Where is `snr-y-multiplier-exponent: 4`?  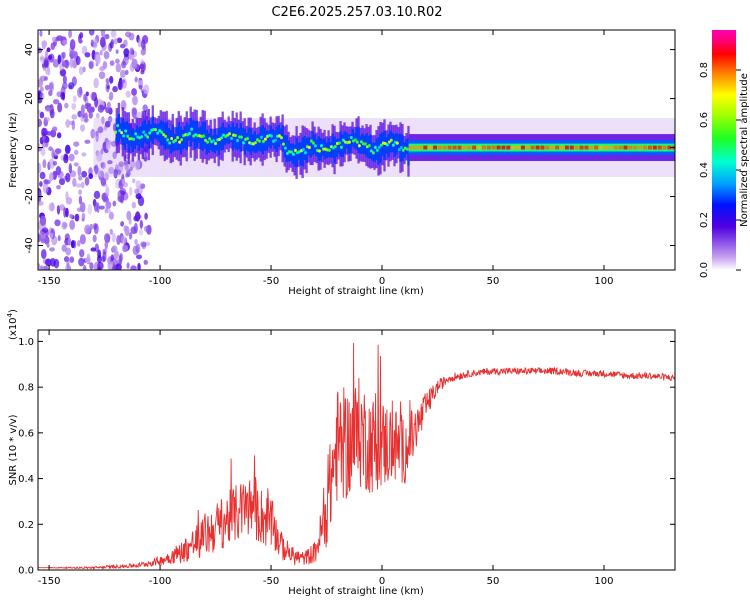 snr-y-multiplier-exponent: 4 is located at coordinates (10, 314).